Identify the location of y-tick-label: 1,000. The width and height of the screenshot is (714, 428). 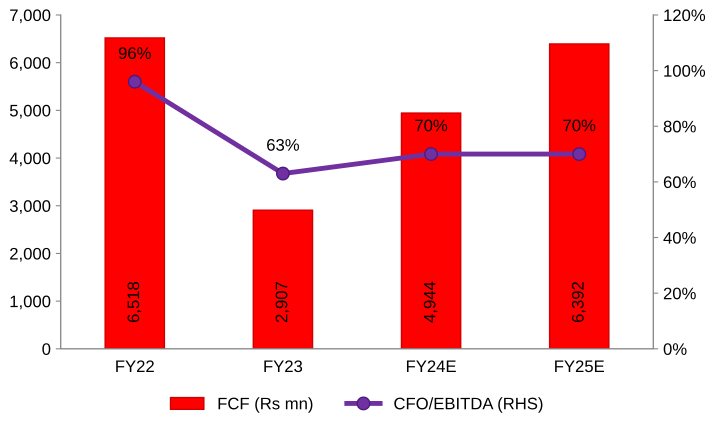
(30, 303).